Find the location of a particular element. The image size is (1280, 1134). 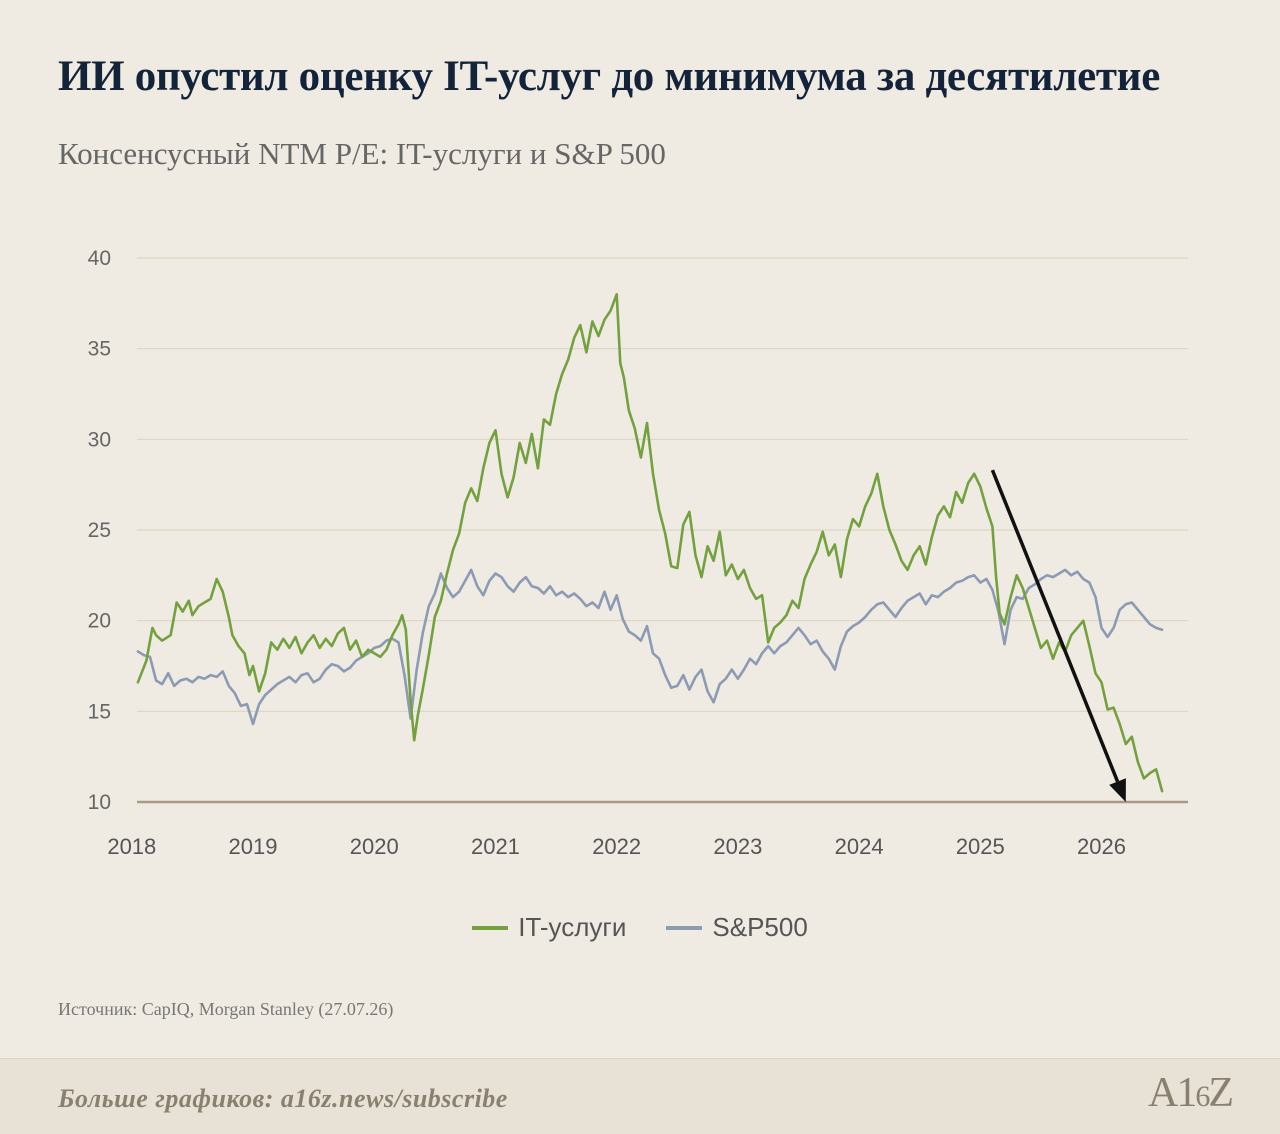

legend-swatch-it is located at coordinates (490, 927).